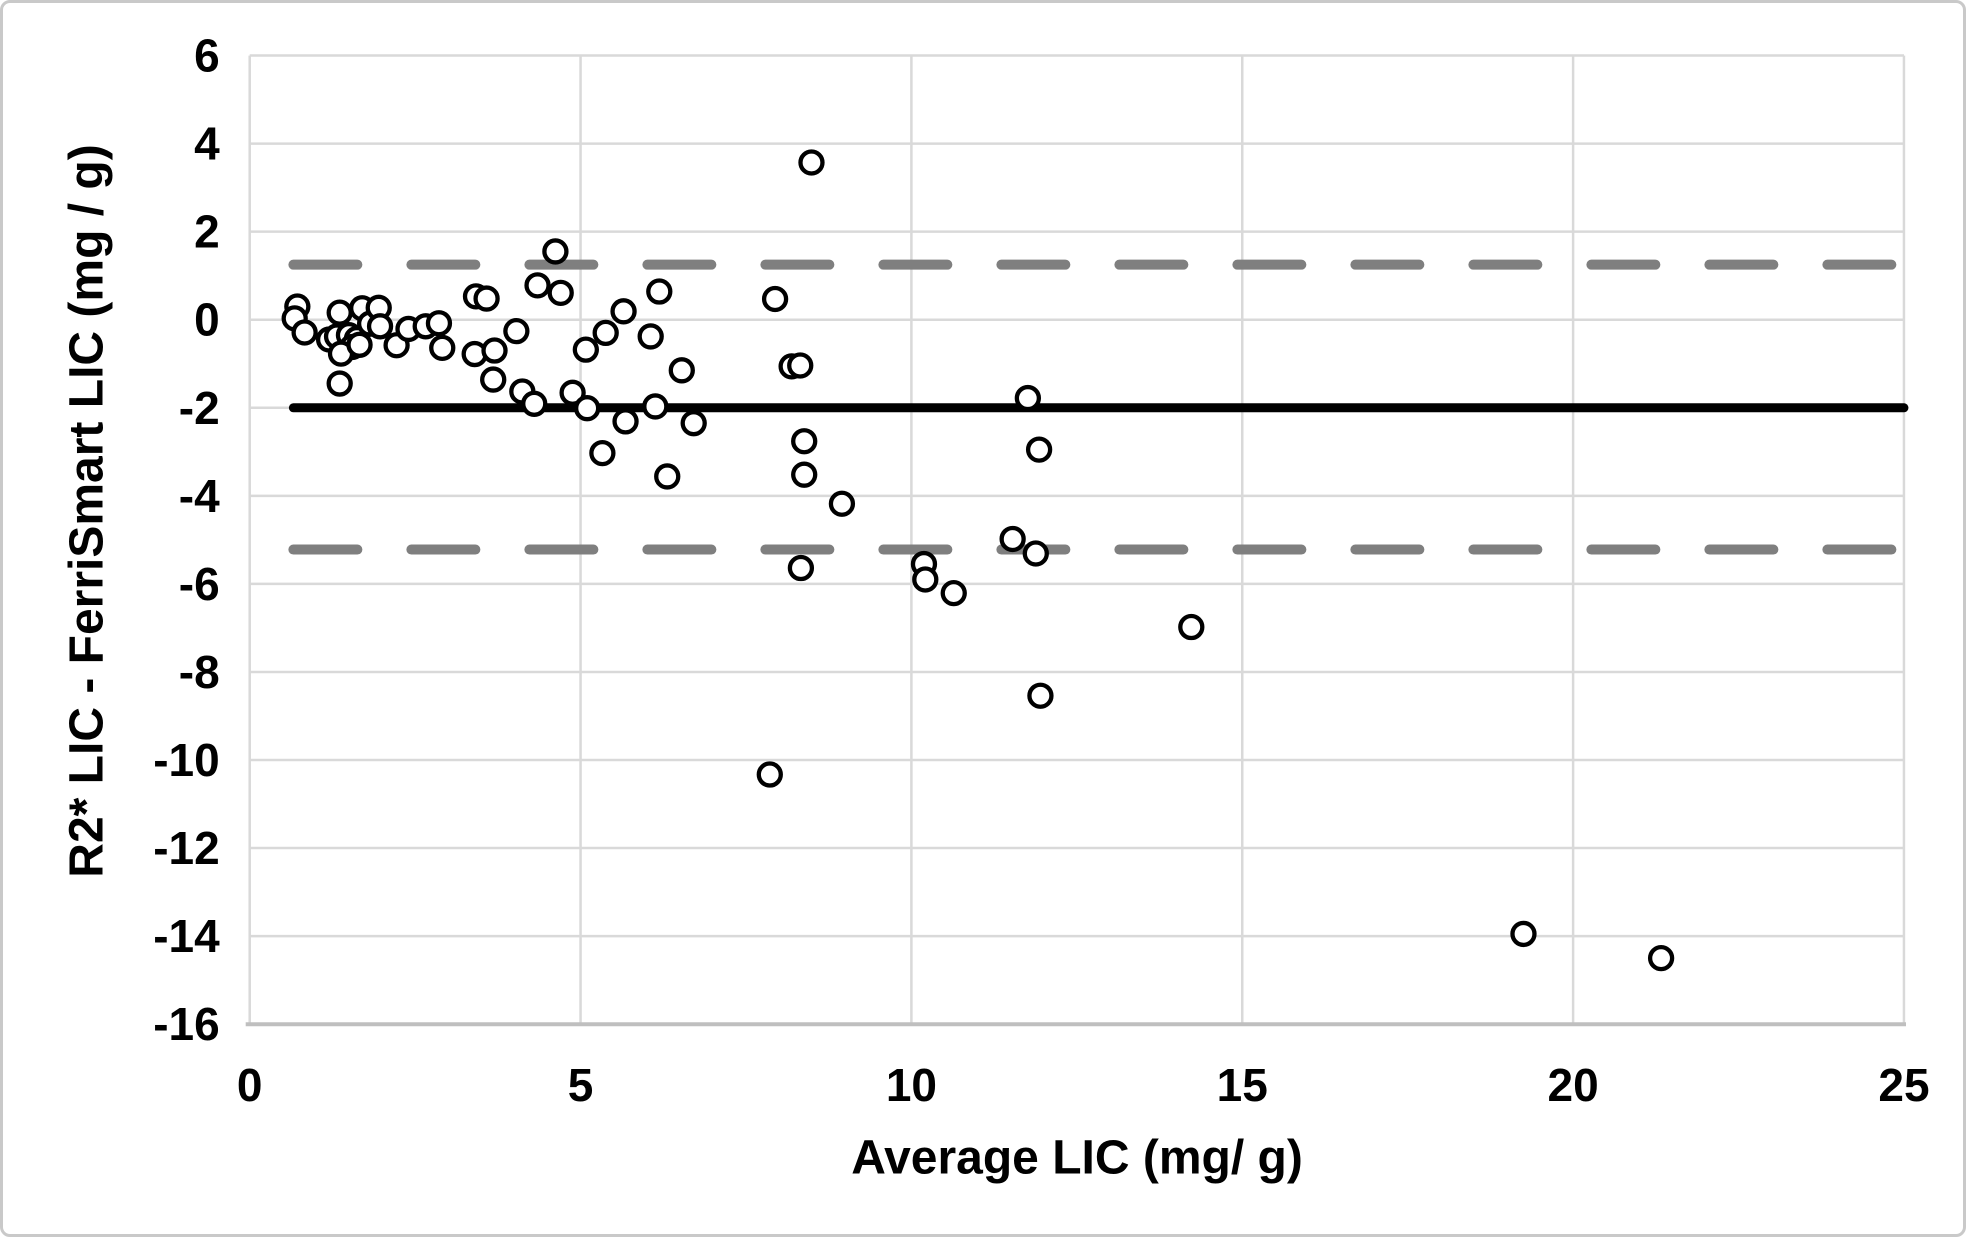  Describe the element at coordinates (207, 144) in the screenshot. I see `y-tick-label: 4` at that location.